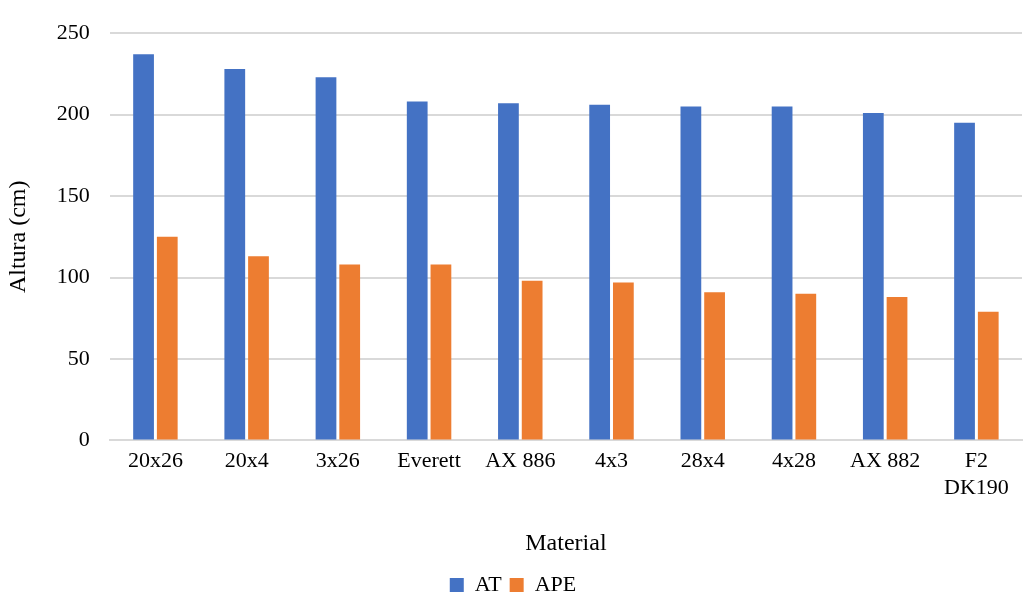  Describe the element at coordinates (429, 460) in the screenshot. I see `x-tick-label: Everett` at that location.